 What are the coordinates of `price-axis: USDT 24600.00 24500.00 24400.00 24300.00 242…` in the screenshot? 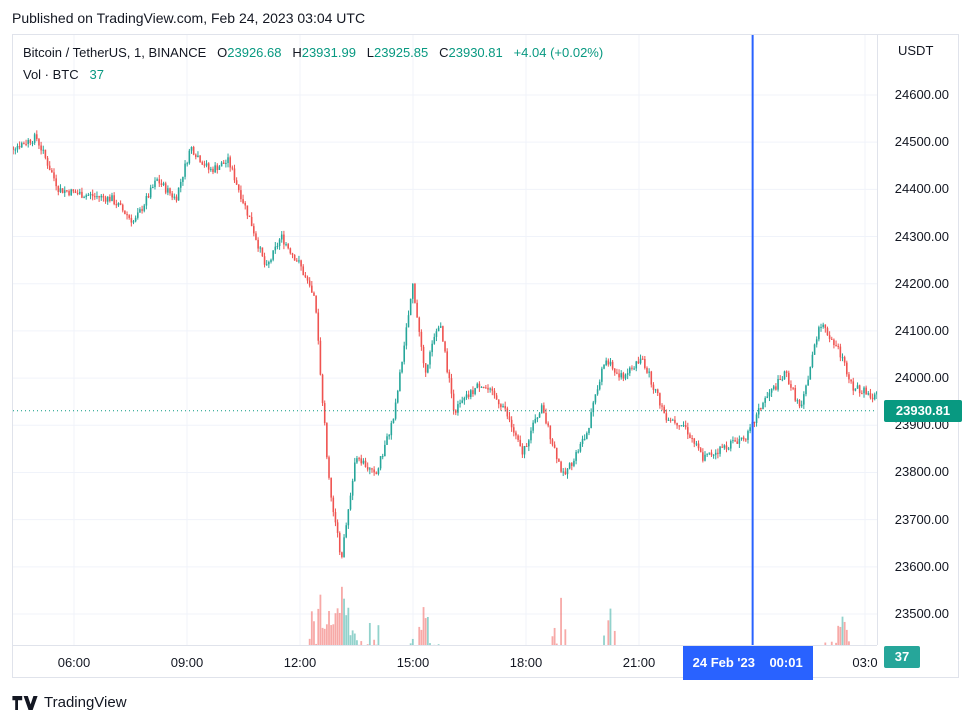 It's located at (919, 351).